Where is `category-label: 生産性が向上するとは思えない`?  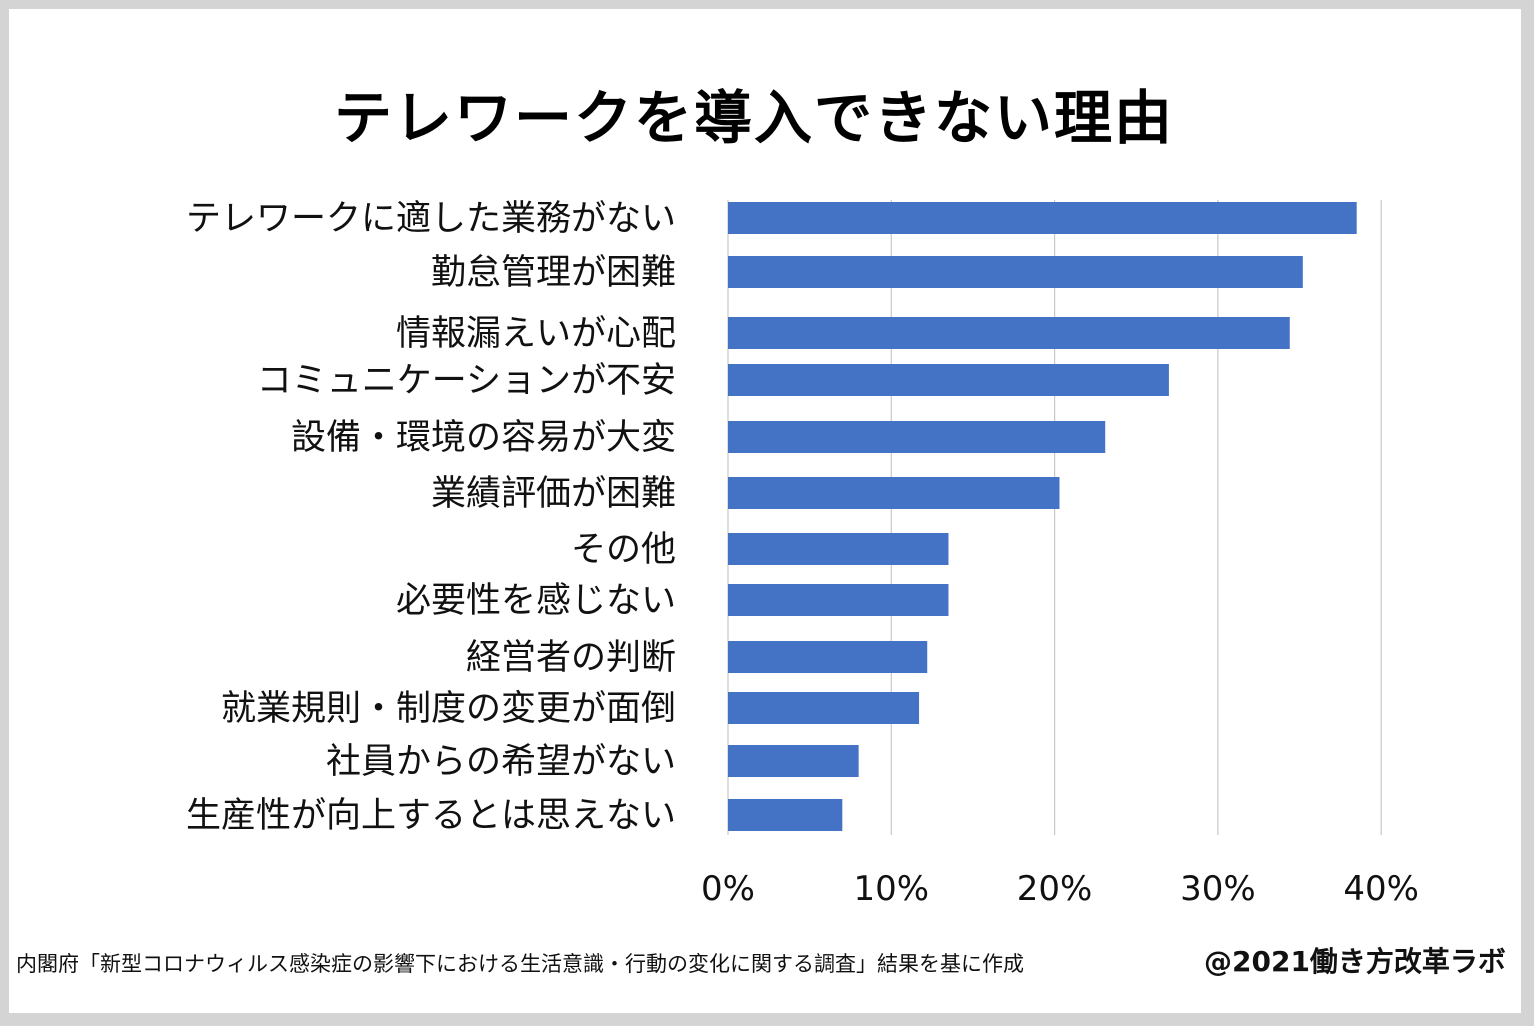
category-label: 生産性が向上するとは思えない is located at coordinates (431, 816).